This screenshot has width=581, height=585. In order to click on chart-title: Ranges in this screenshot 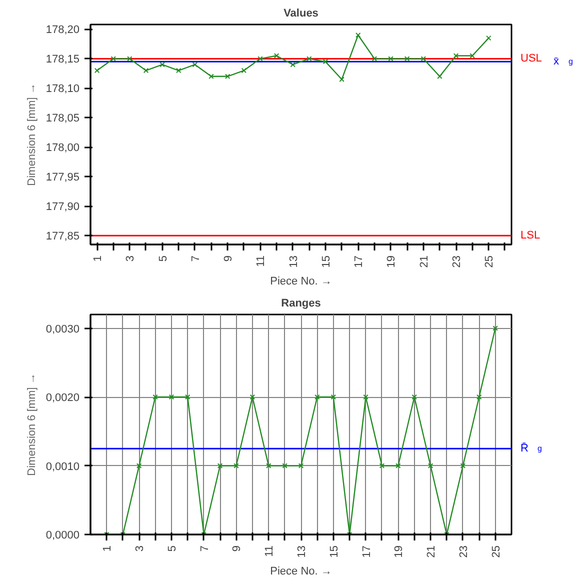, I will do `click(301, 304)`.